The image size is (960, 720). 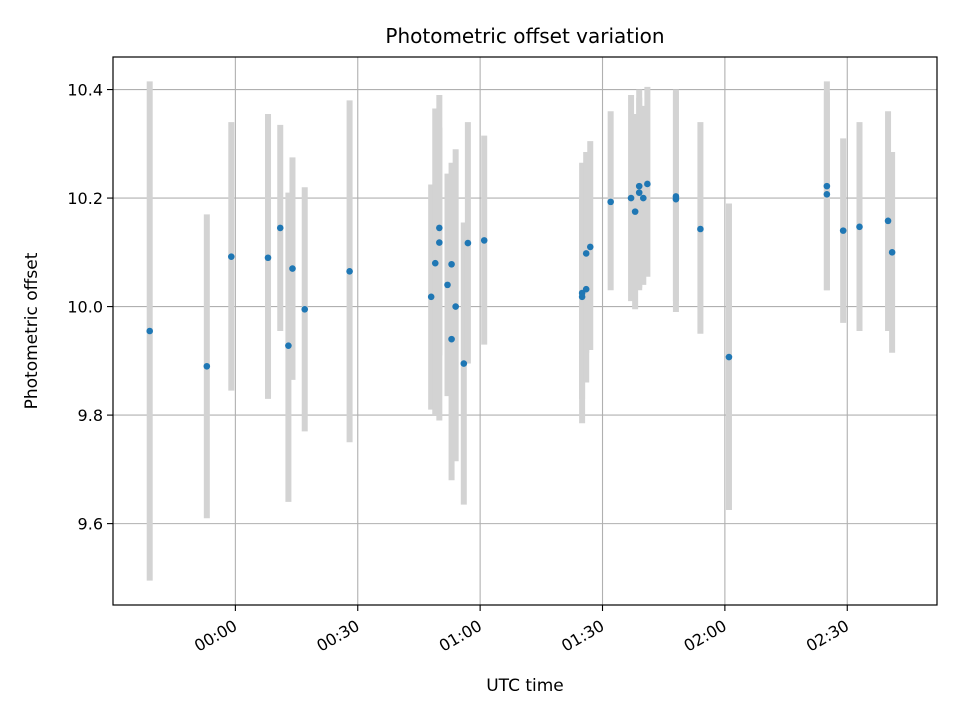 What do you see at coordinates (582, 636) in the screenshot?
I see `x-tick-label-3: 01:30` at bounding box center [582, 636].